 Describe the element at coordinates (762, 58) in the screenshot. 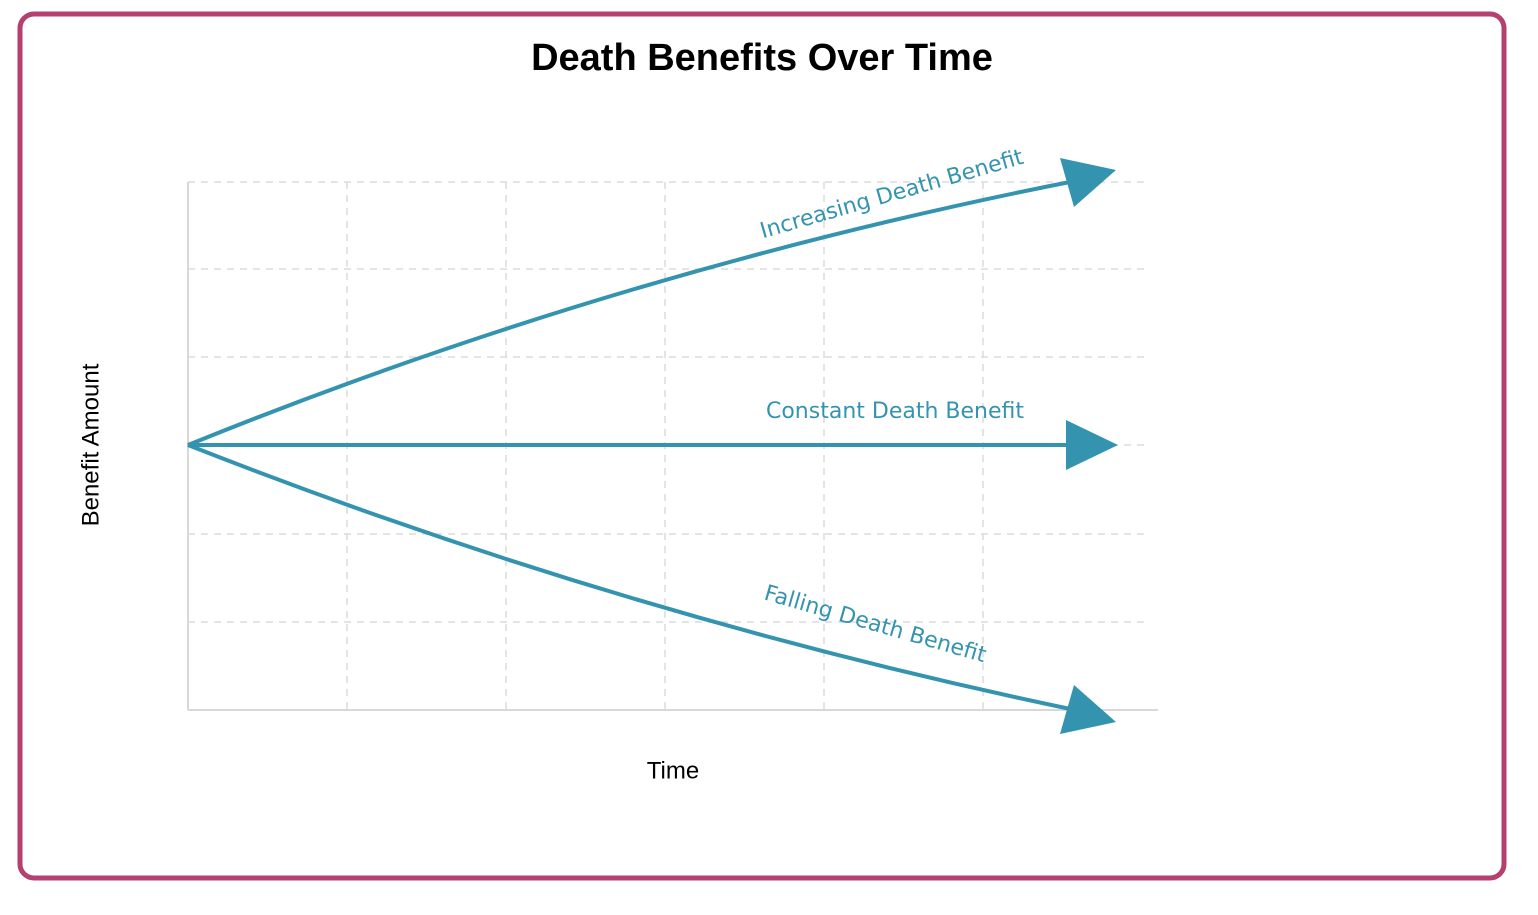

I see `title: Death Benefits Over Time` at that location.